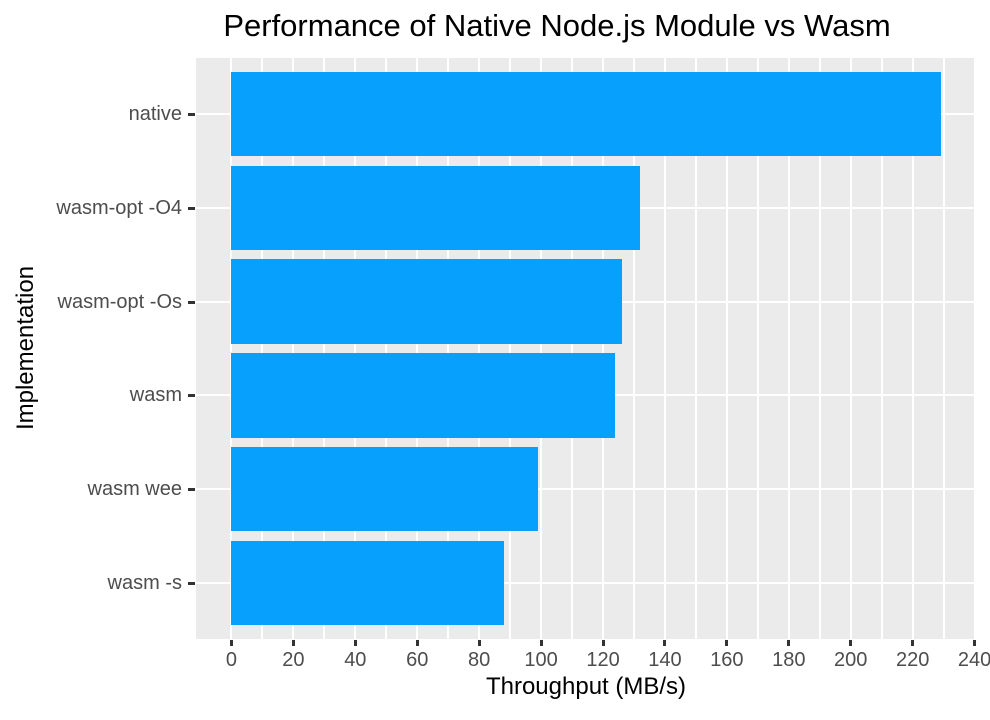 This screenshot has width=990, height=720. What do you see at coordinates (851, 660) in the screenshot?
I see `x-tick-label: 200` at bounding box center [851, 660].